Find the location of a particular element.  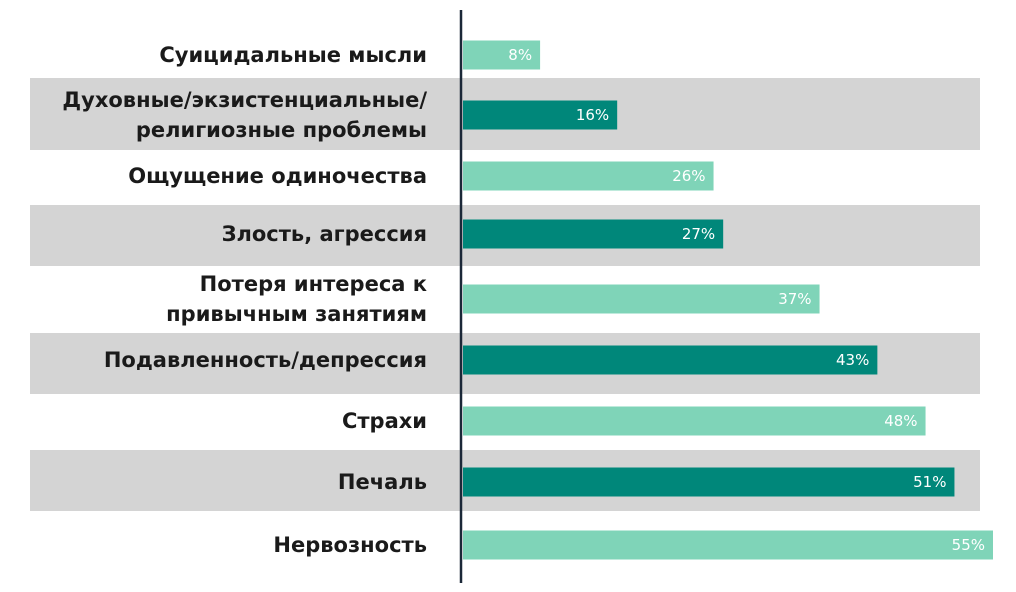

data-label: 48% is located at coordinates (900, 421).